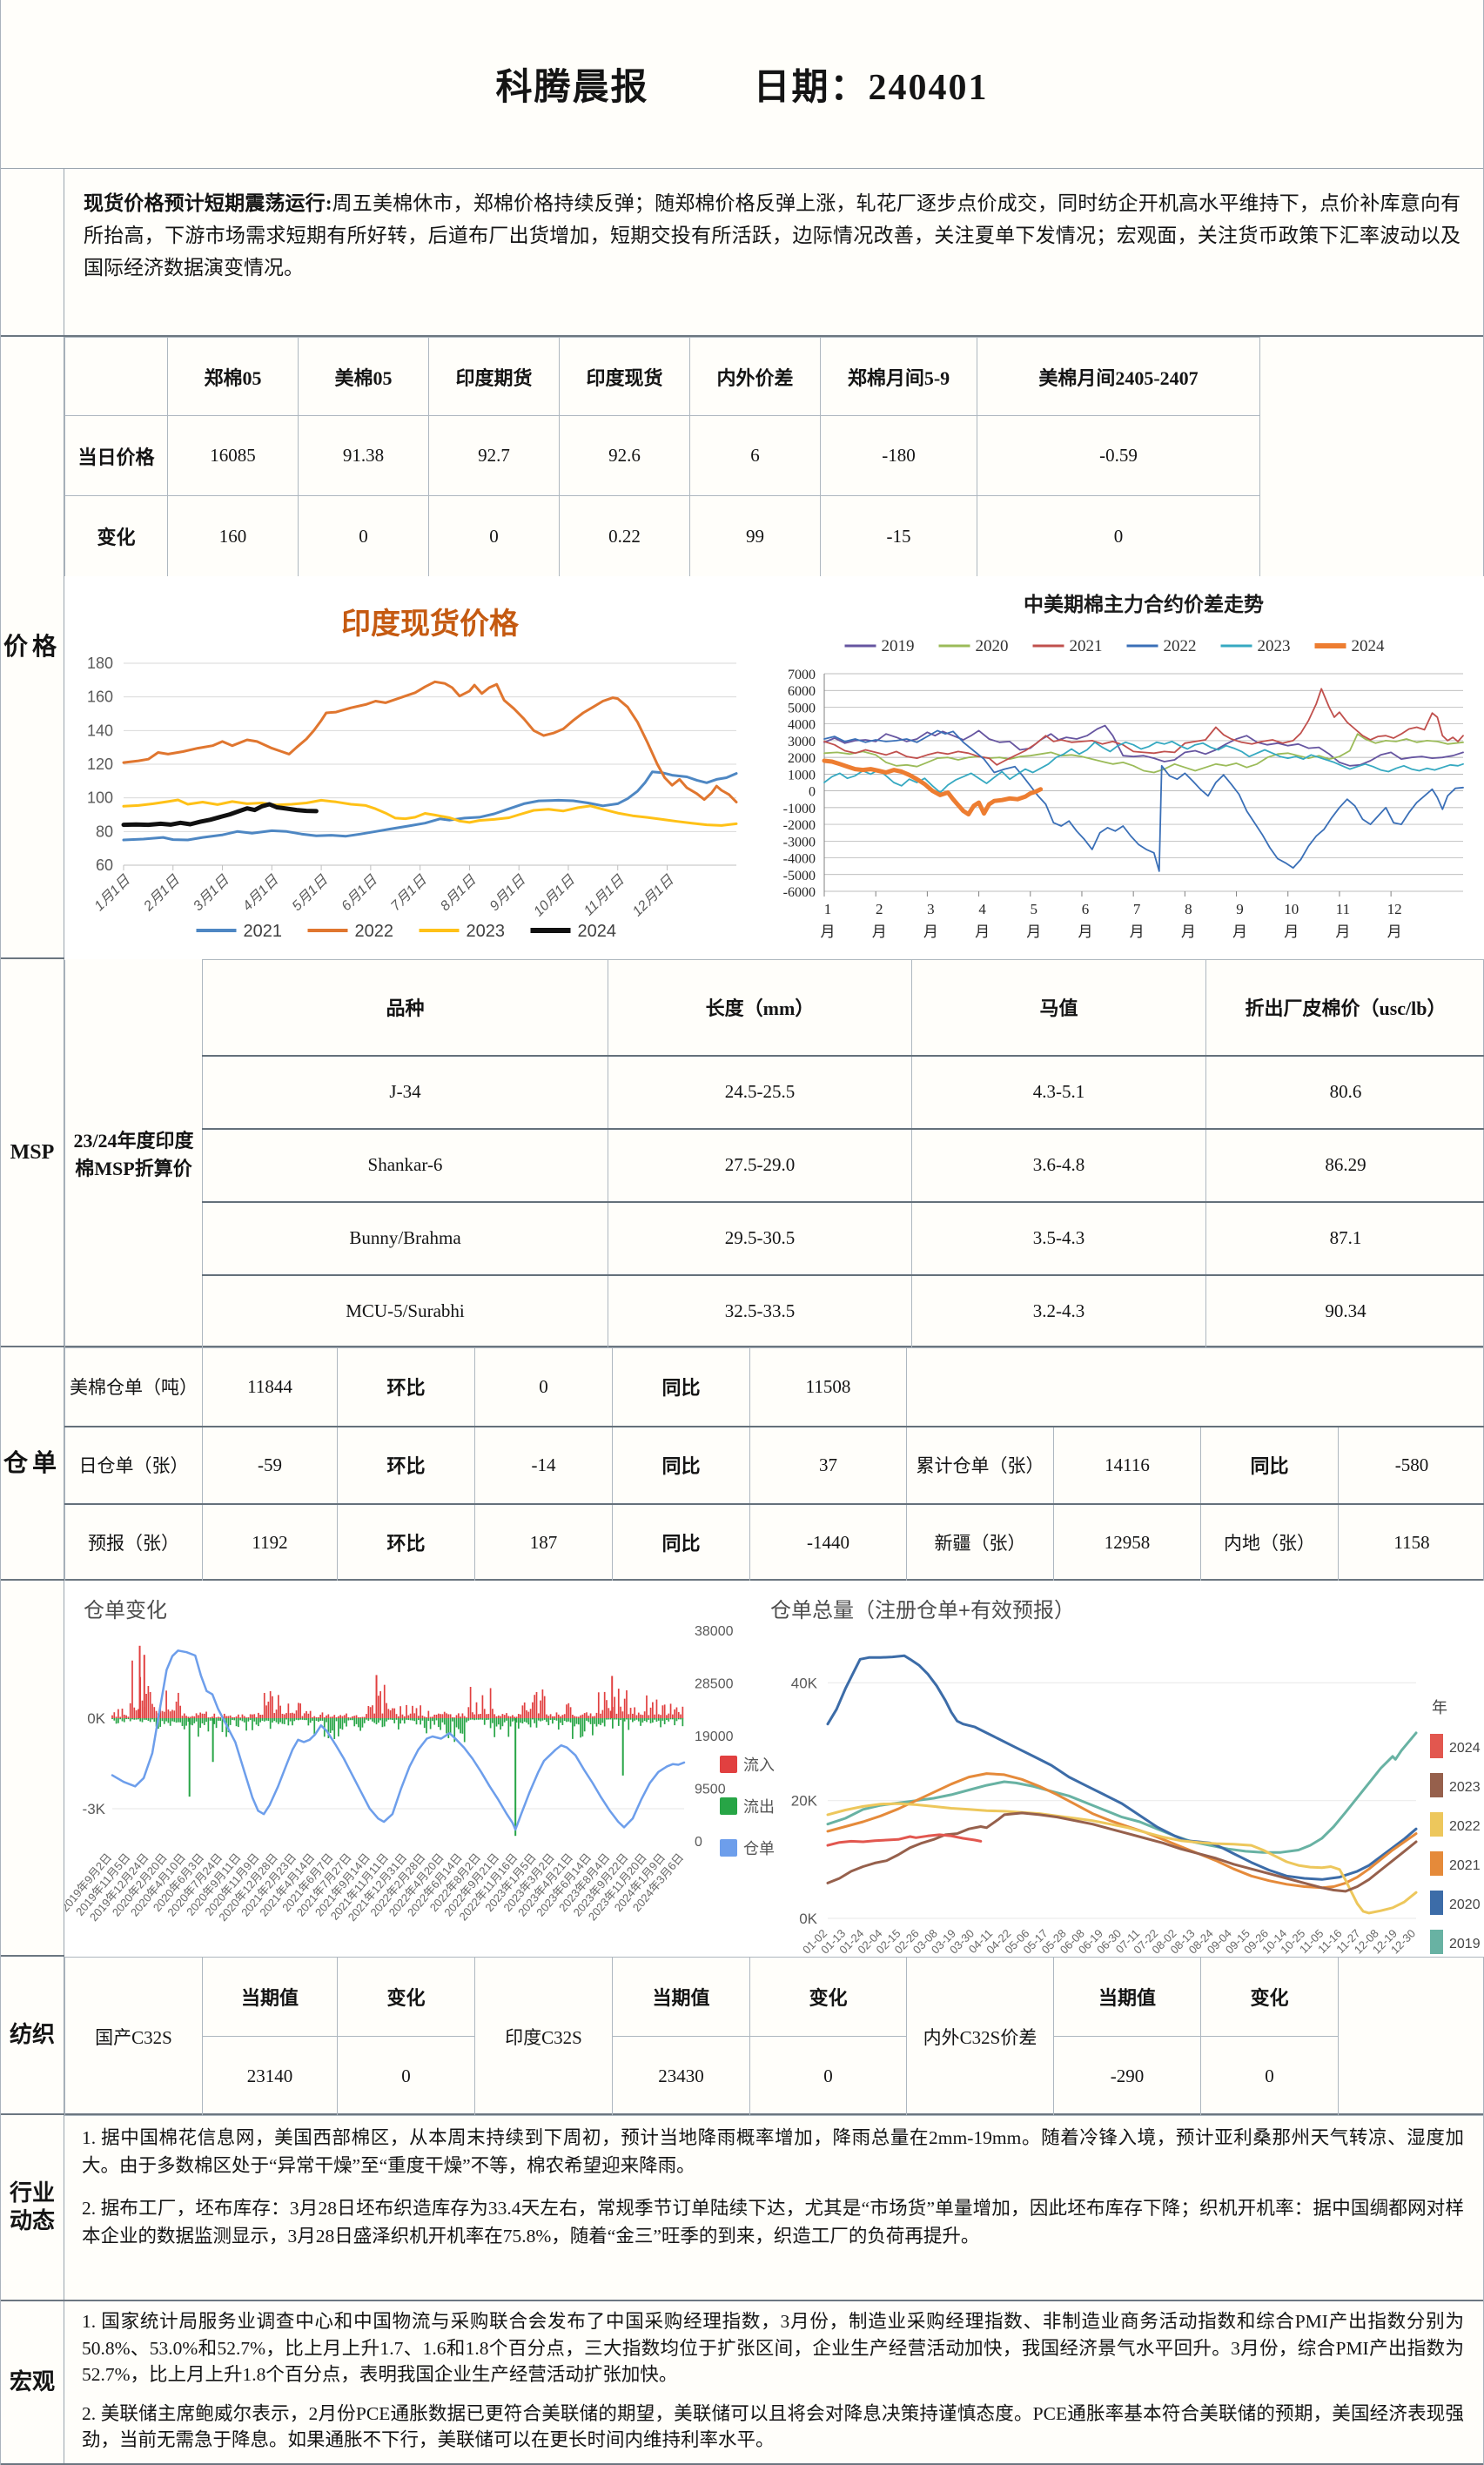  I want to click on svg-text: 120, so click(100, 764).